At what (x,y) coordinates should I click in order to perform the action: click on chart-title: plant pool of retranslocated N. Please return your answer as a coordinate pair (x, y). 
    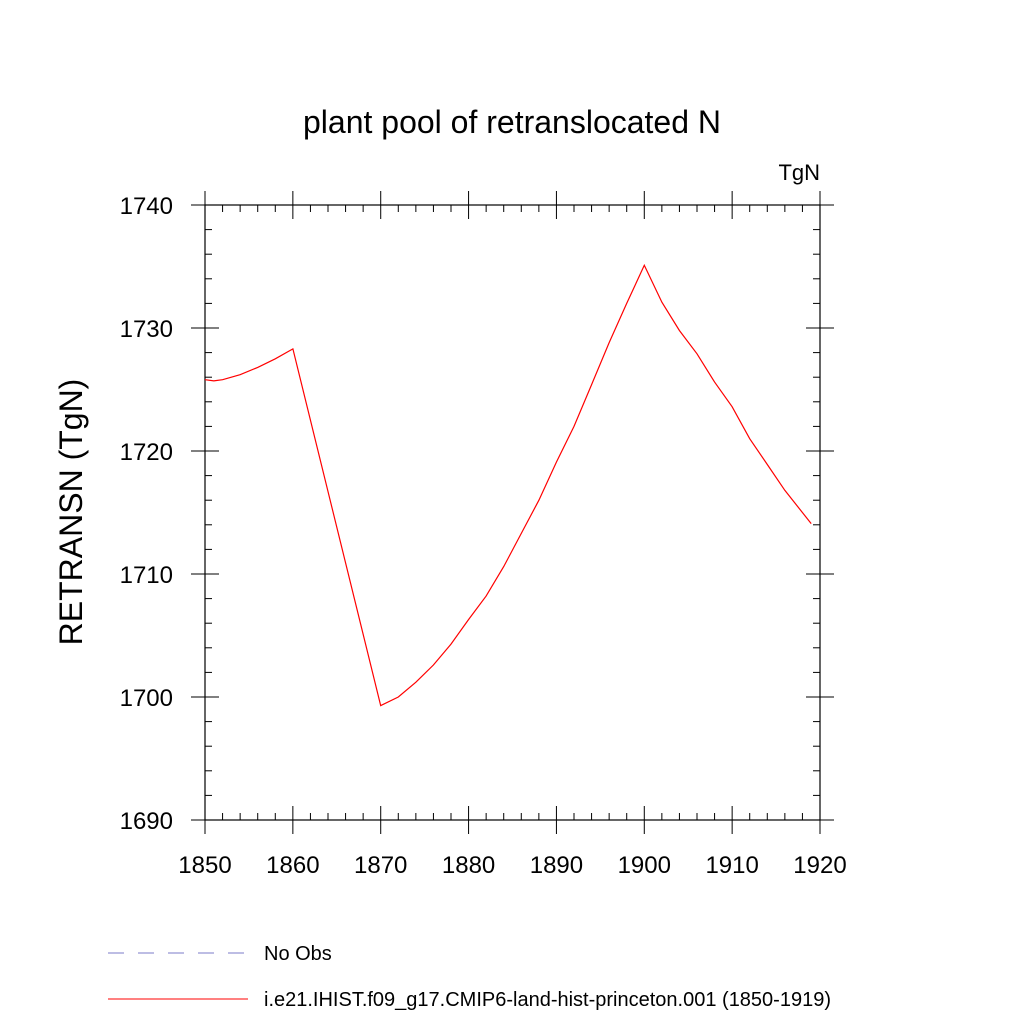
    Looking at the image, I should click on (512, 122).